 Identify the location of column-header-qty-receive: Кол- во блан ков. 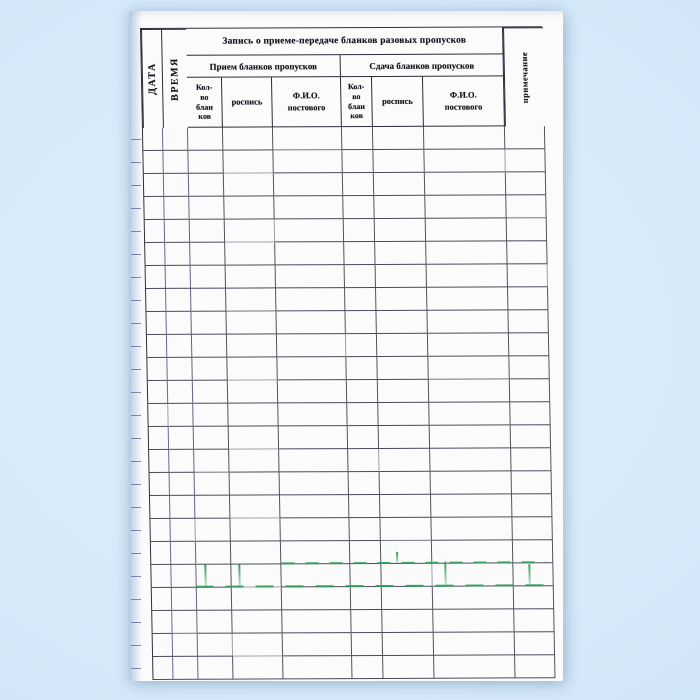
(204, 102).